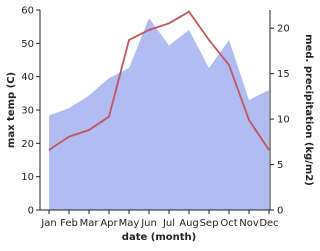 This screenshot has width=320, height=251. Describe the element at coordinates (27, 144) in the screenshot. I see `y-tick-label: 20` at that location.